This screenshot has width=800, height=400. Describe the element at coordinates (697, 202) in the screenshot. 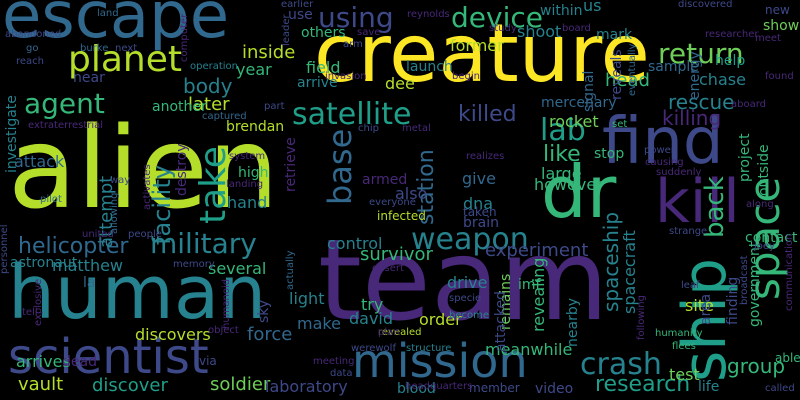

I see `word-kill: kill` at that location.